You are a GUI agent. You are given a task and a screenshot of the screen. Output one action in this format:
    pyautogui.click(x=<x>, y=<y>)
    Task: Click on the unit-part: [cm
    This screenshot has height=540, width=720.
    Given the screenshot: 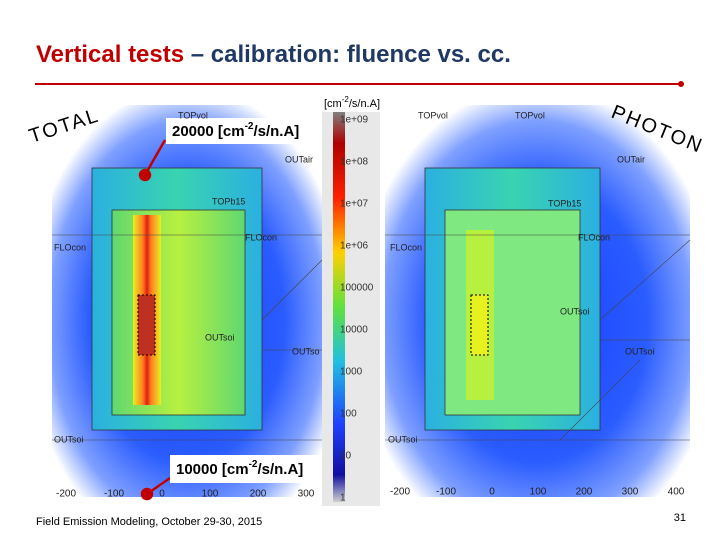 What is the action you would take?
    pyautogui.click(x=333, y=104)
    